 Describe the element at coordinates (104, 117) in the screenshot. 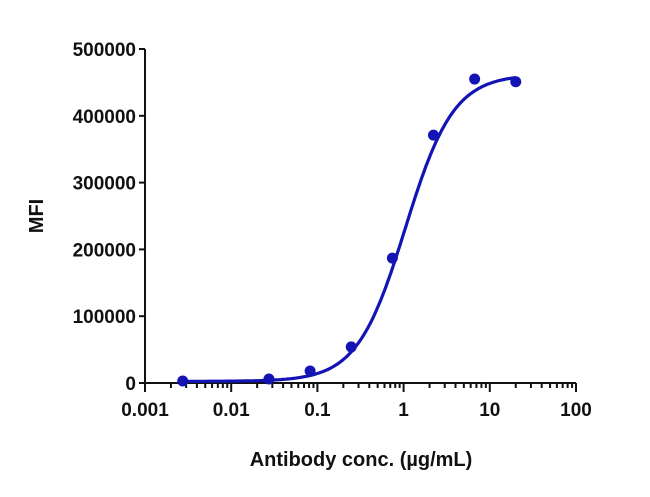

I see `y-tick-label: 400000` at that location.